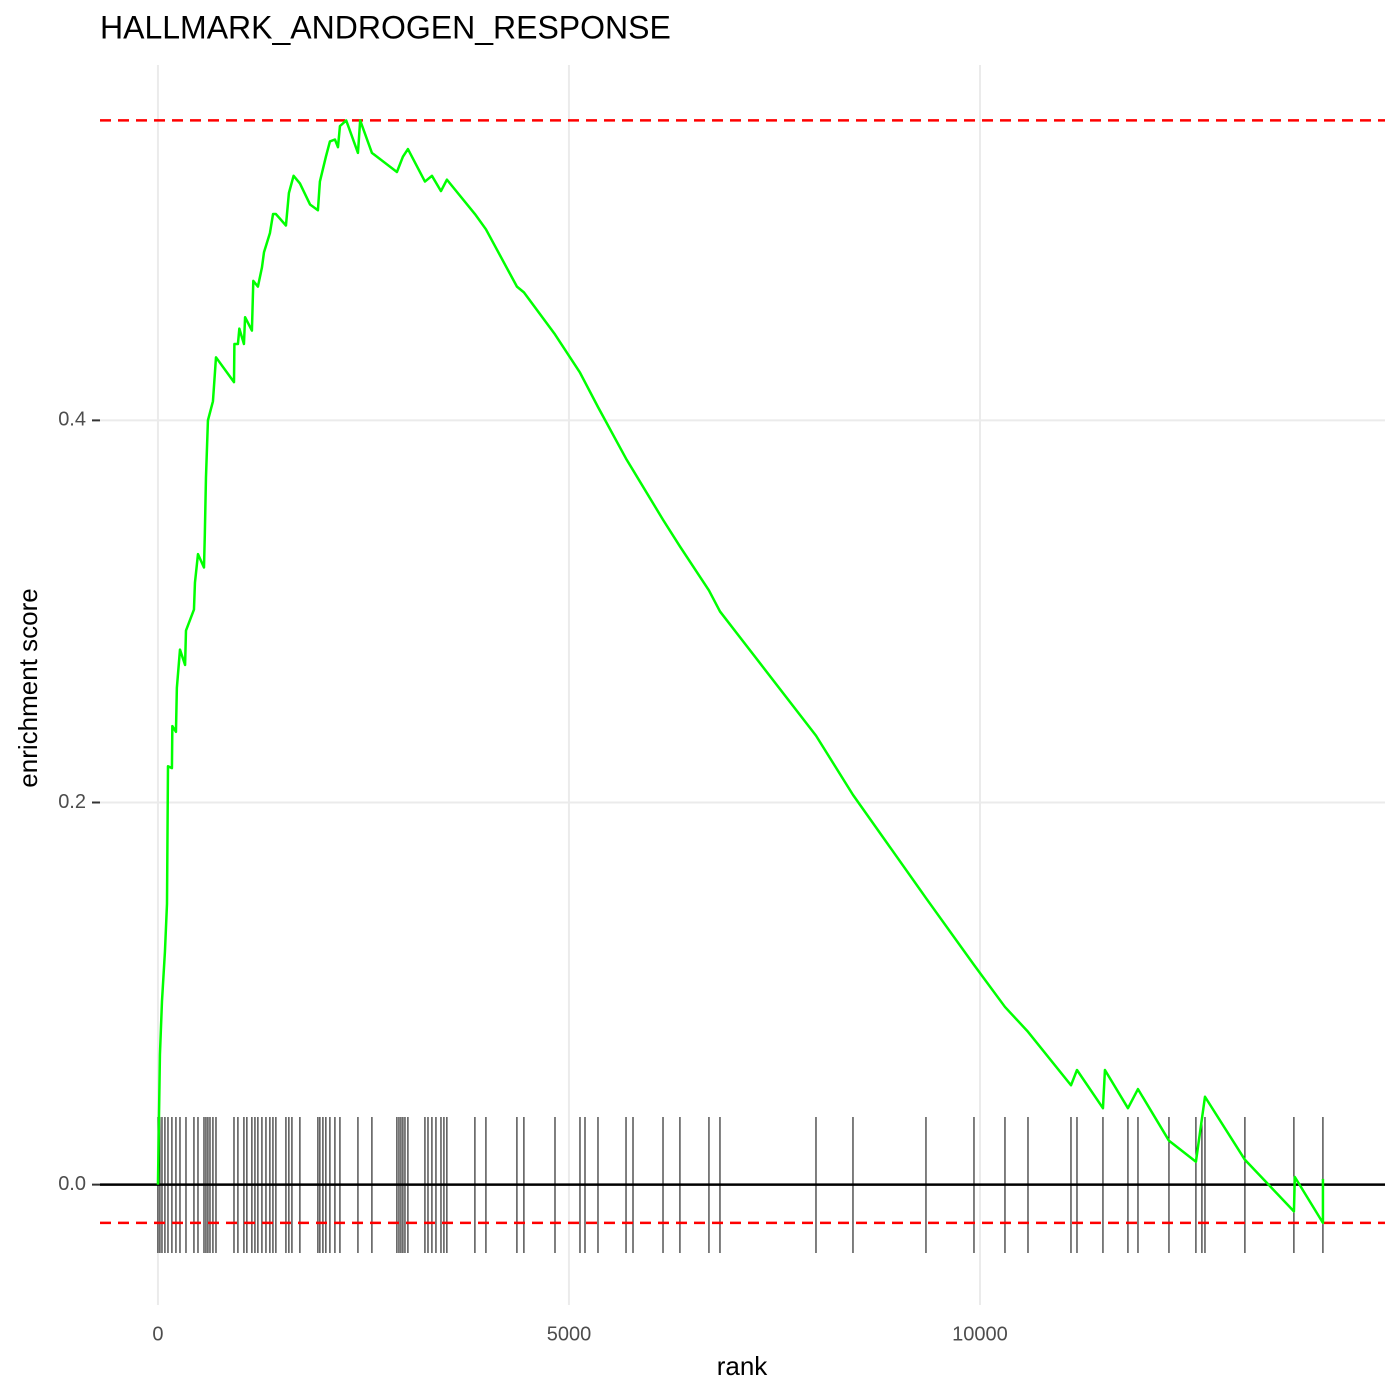  Describe the element at coordinates (72, 802) in the screenshot. I see `y-tick-label: 0.2` at that location.